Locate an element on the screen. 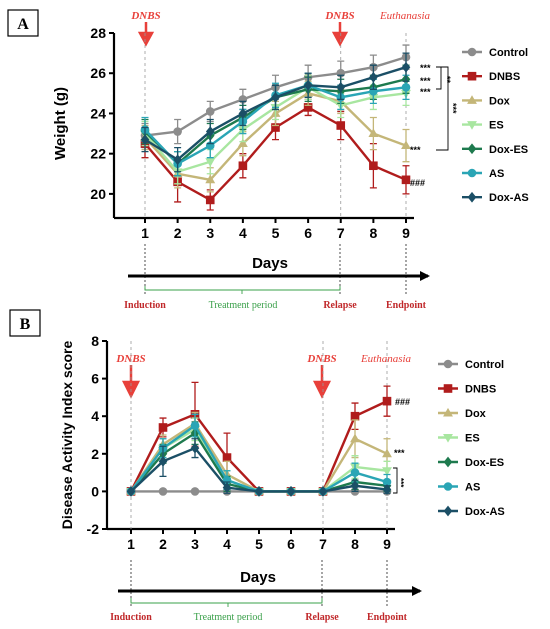 This screenshot has height=629, width=550. panel-b-induction-label: Induction is located at coordinates (131, 617).